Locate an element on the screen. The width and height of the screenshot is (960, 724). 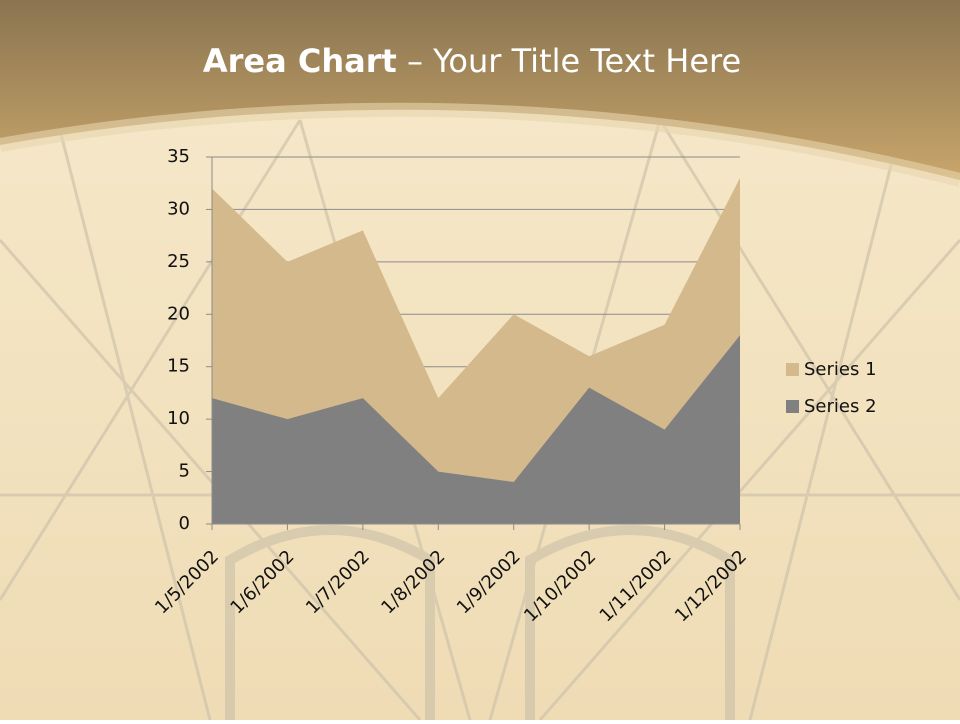
title-bold: Area Chart is located at coordinates (300, 61).